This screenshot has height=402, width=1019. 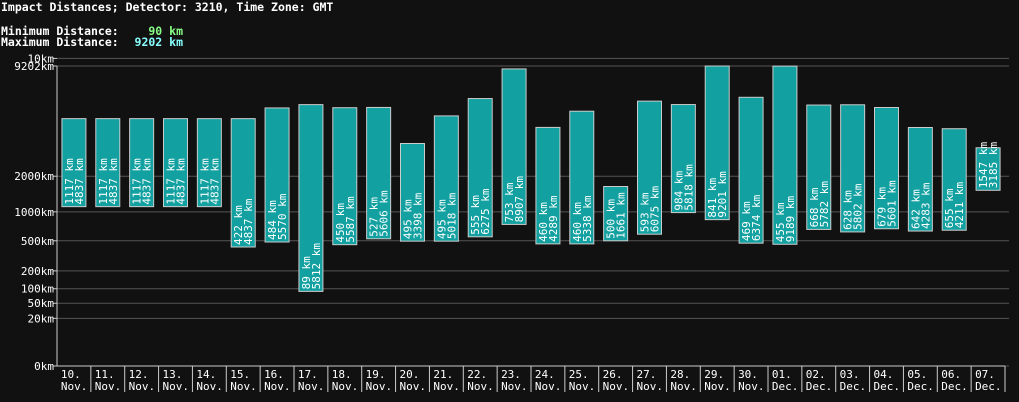 I want to click on x-tick-label: 27. Nov., so click(x=650, y=380).